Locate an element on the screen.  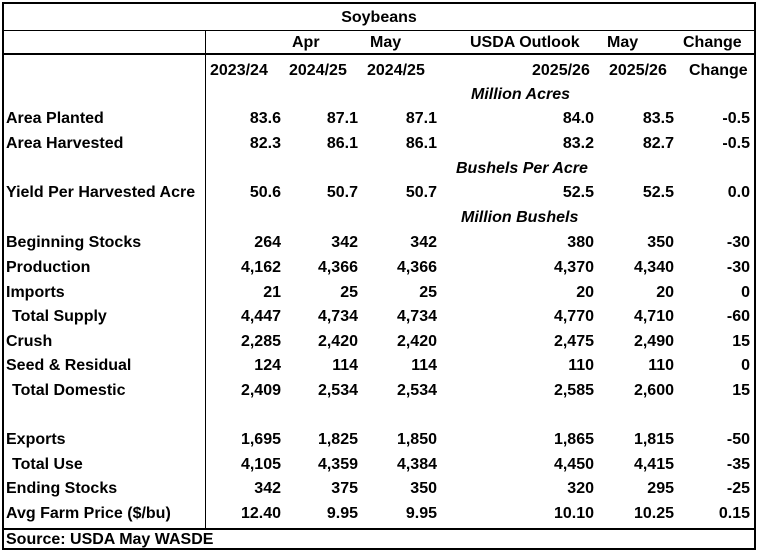
col-2023-24-value: 12.40 is located at coordinates (260, 513).